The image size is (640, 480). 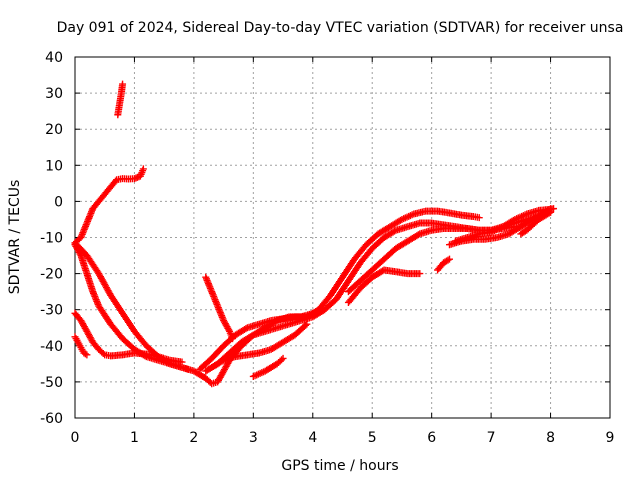 What do you see at coordinates (550, 438) in the screenshot?
I see `x-tick-label: 8` at bounding box center [550, 438].